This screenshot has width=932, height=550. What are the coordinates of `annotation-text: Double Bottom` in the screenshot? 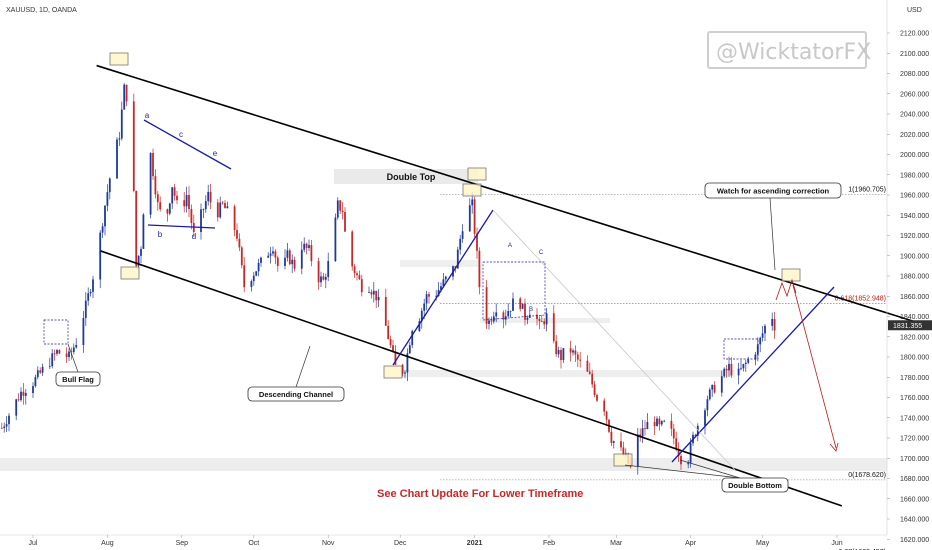 It's located at (755, 485).